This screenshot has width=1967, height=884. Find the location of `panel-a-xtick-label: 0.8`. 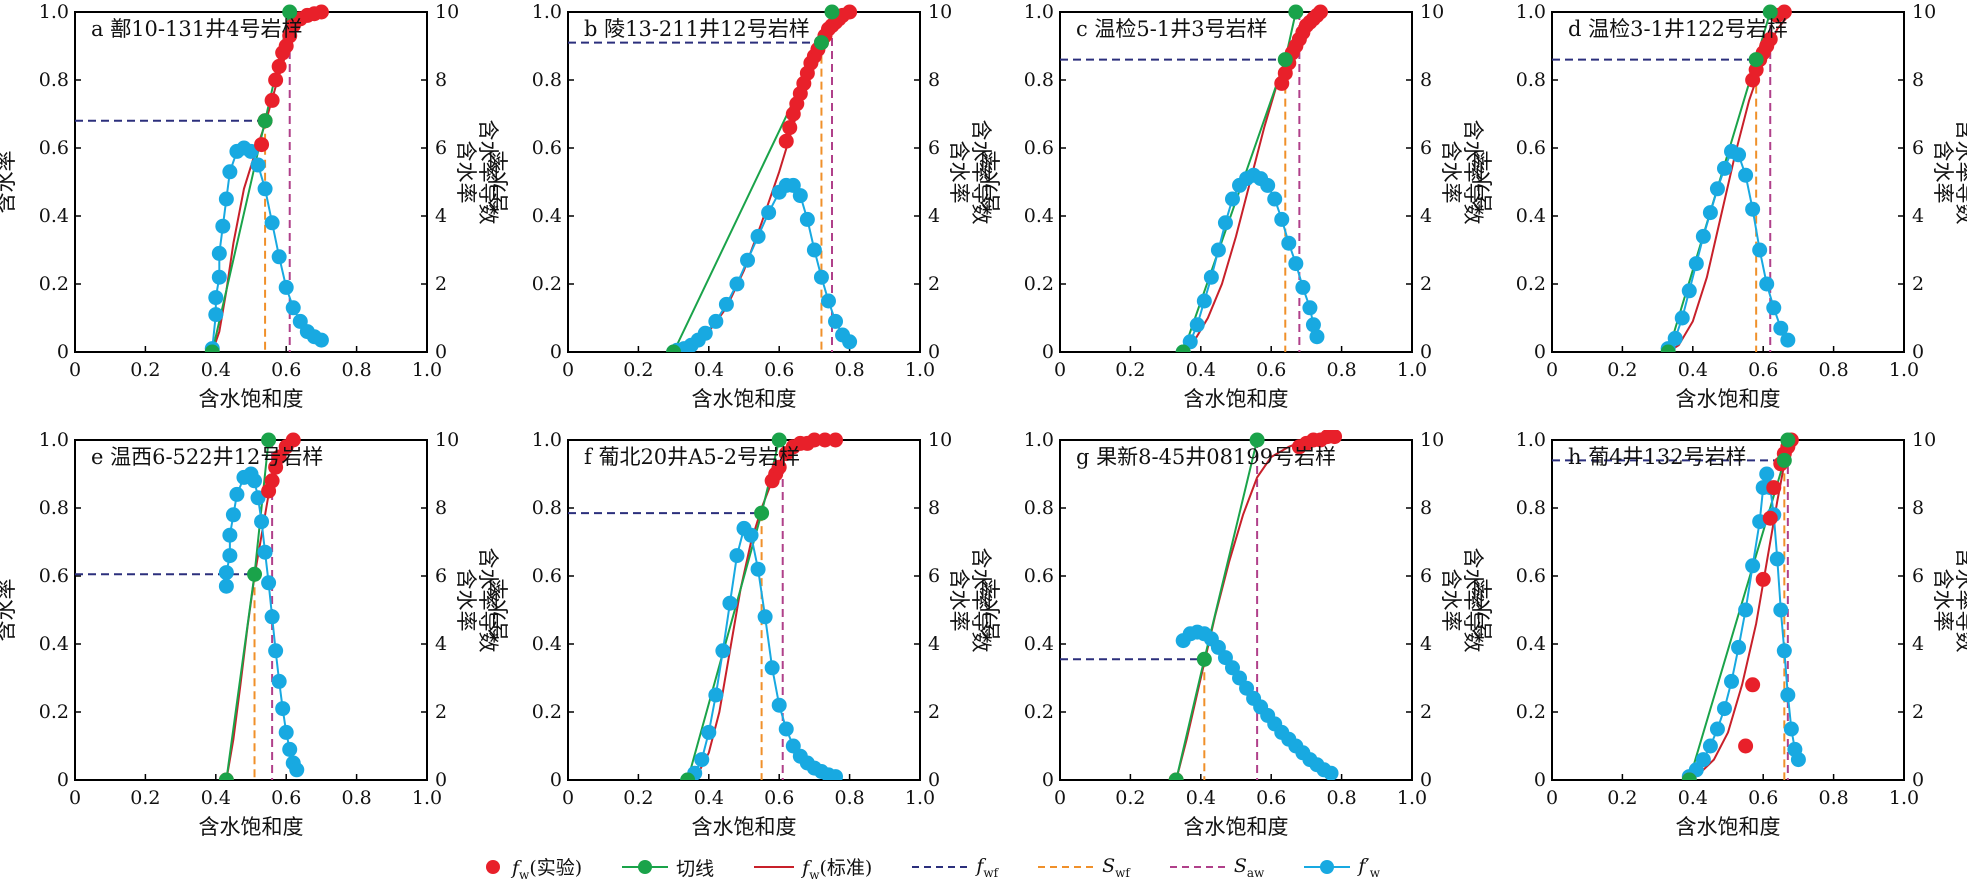

panel-a-xtick-label: 0.8 is located at coordinates (356, 370).